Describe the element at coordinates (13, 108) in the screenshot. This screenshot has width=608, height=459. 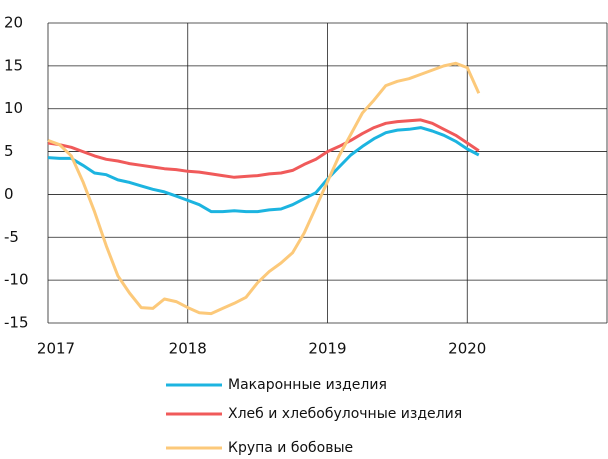
I see `y-tick-label: 10` at that location.